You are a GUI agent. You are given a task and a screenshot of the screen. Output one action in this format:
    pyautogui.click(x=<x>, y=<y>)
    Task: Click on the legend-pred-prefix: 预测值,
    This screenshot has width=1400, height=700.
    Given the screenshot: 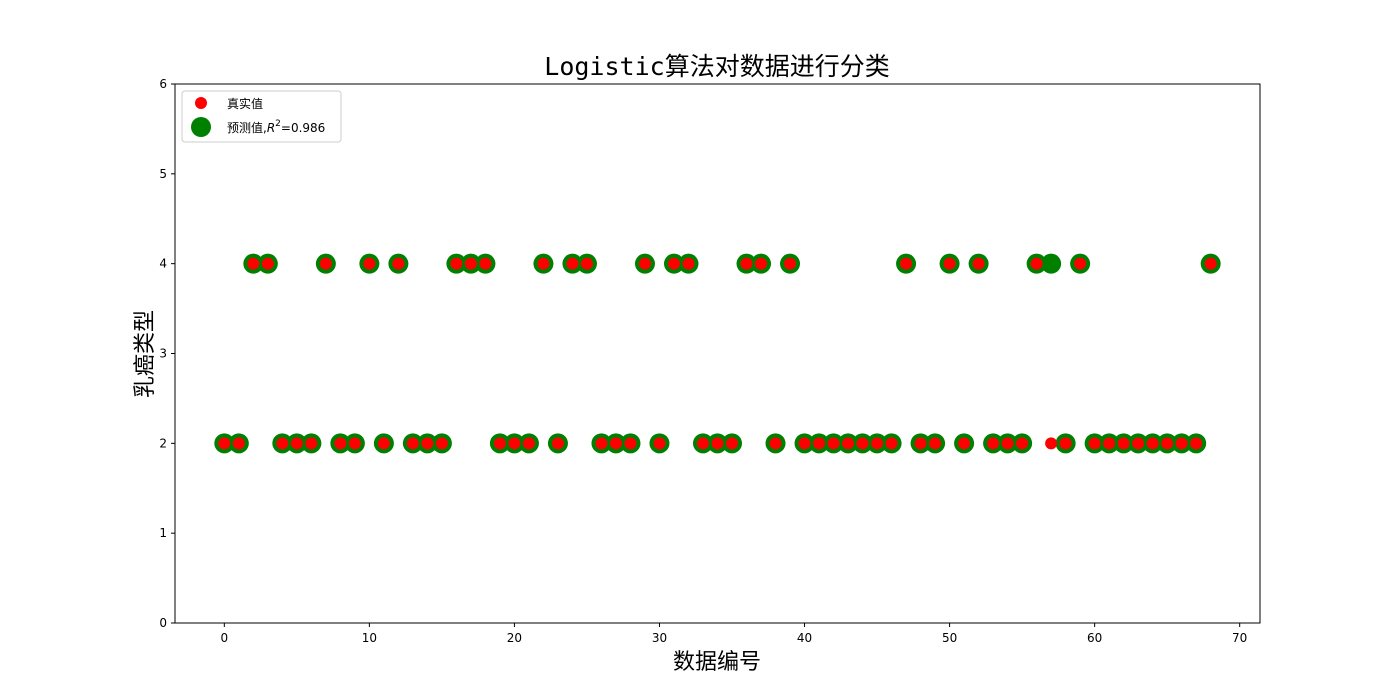 What is the action you would take?
    pyautogui.click(x=247, y=127)
    